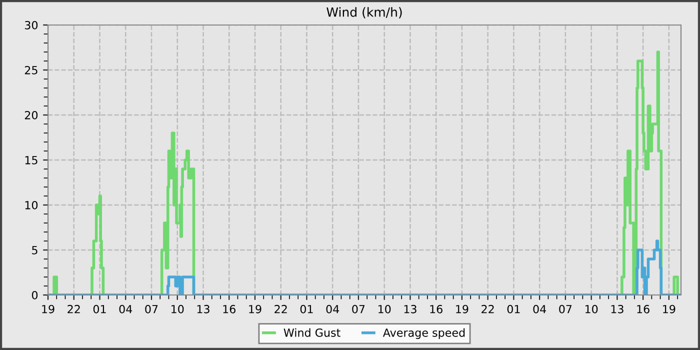 The width and height of the screenshot is (700, 350). I want to click on legend-label: Wind Gust, so click(312, 332).